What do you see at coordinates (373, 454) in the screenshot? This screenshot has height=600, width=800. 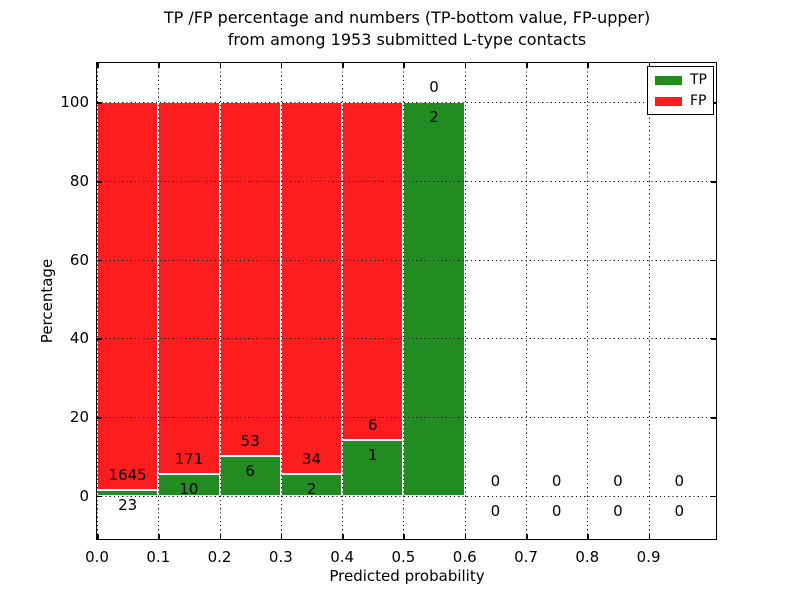 I see `tp-count-label: 1` at bounding box center [373, 454].